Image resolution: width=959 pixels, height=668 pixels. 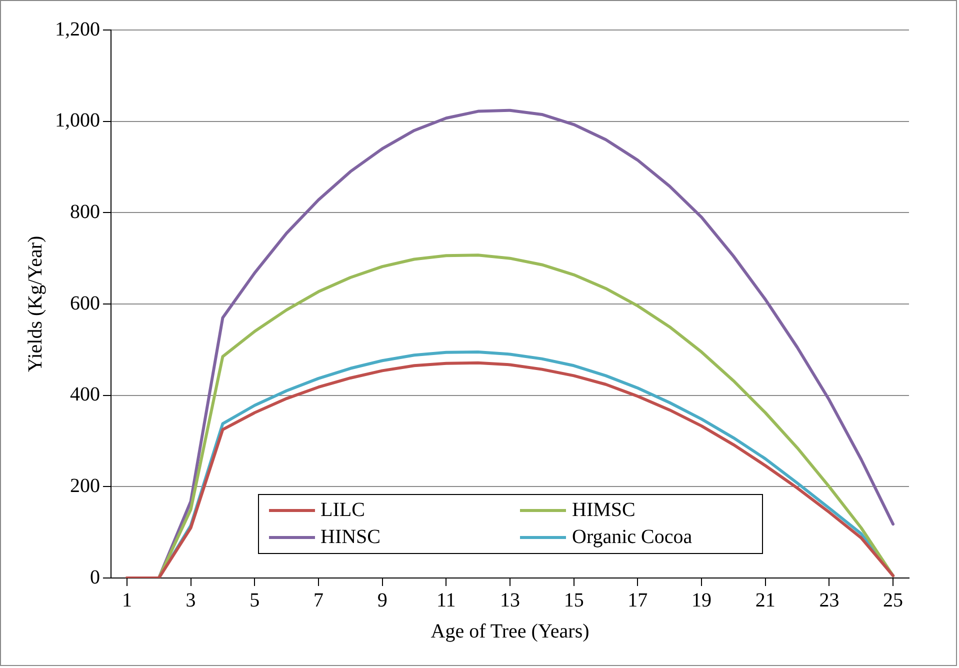 What do you see at coordinates (829, 600) in the screenshot?
I see `x-tick-label: 23` at bounding box center [829, 600].